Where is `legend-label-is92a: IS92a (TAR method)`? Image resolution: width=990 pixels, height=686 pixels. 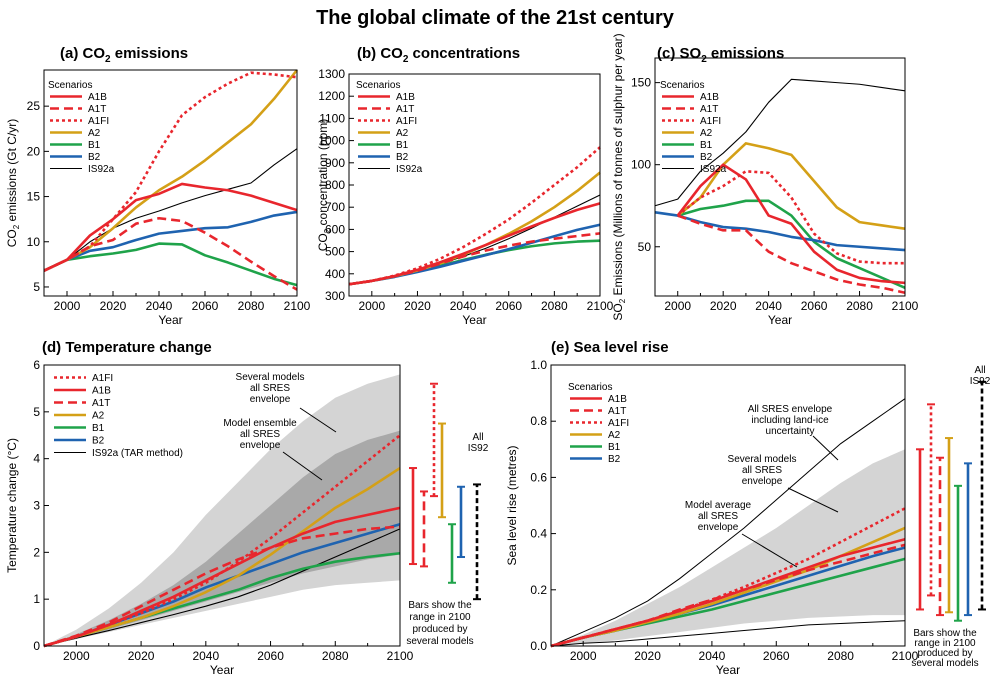
legend-label-is92a: IS92a (TAR method) is located at coordinates (137, 453).